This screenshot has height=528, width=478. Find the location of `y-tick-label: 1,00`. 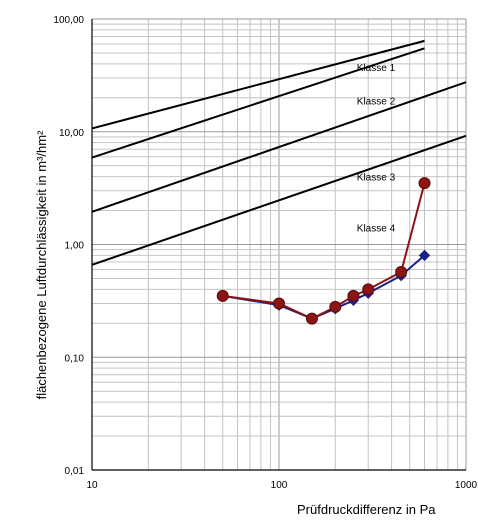

y-tick-label: 1,00 is located at coordinates (75, 246).